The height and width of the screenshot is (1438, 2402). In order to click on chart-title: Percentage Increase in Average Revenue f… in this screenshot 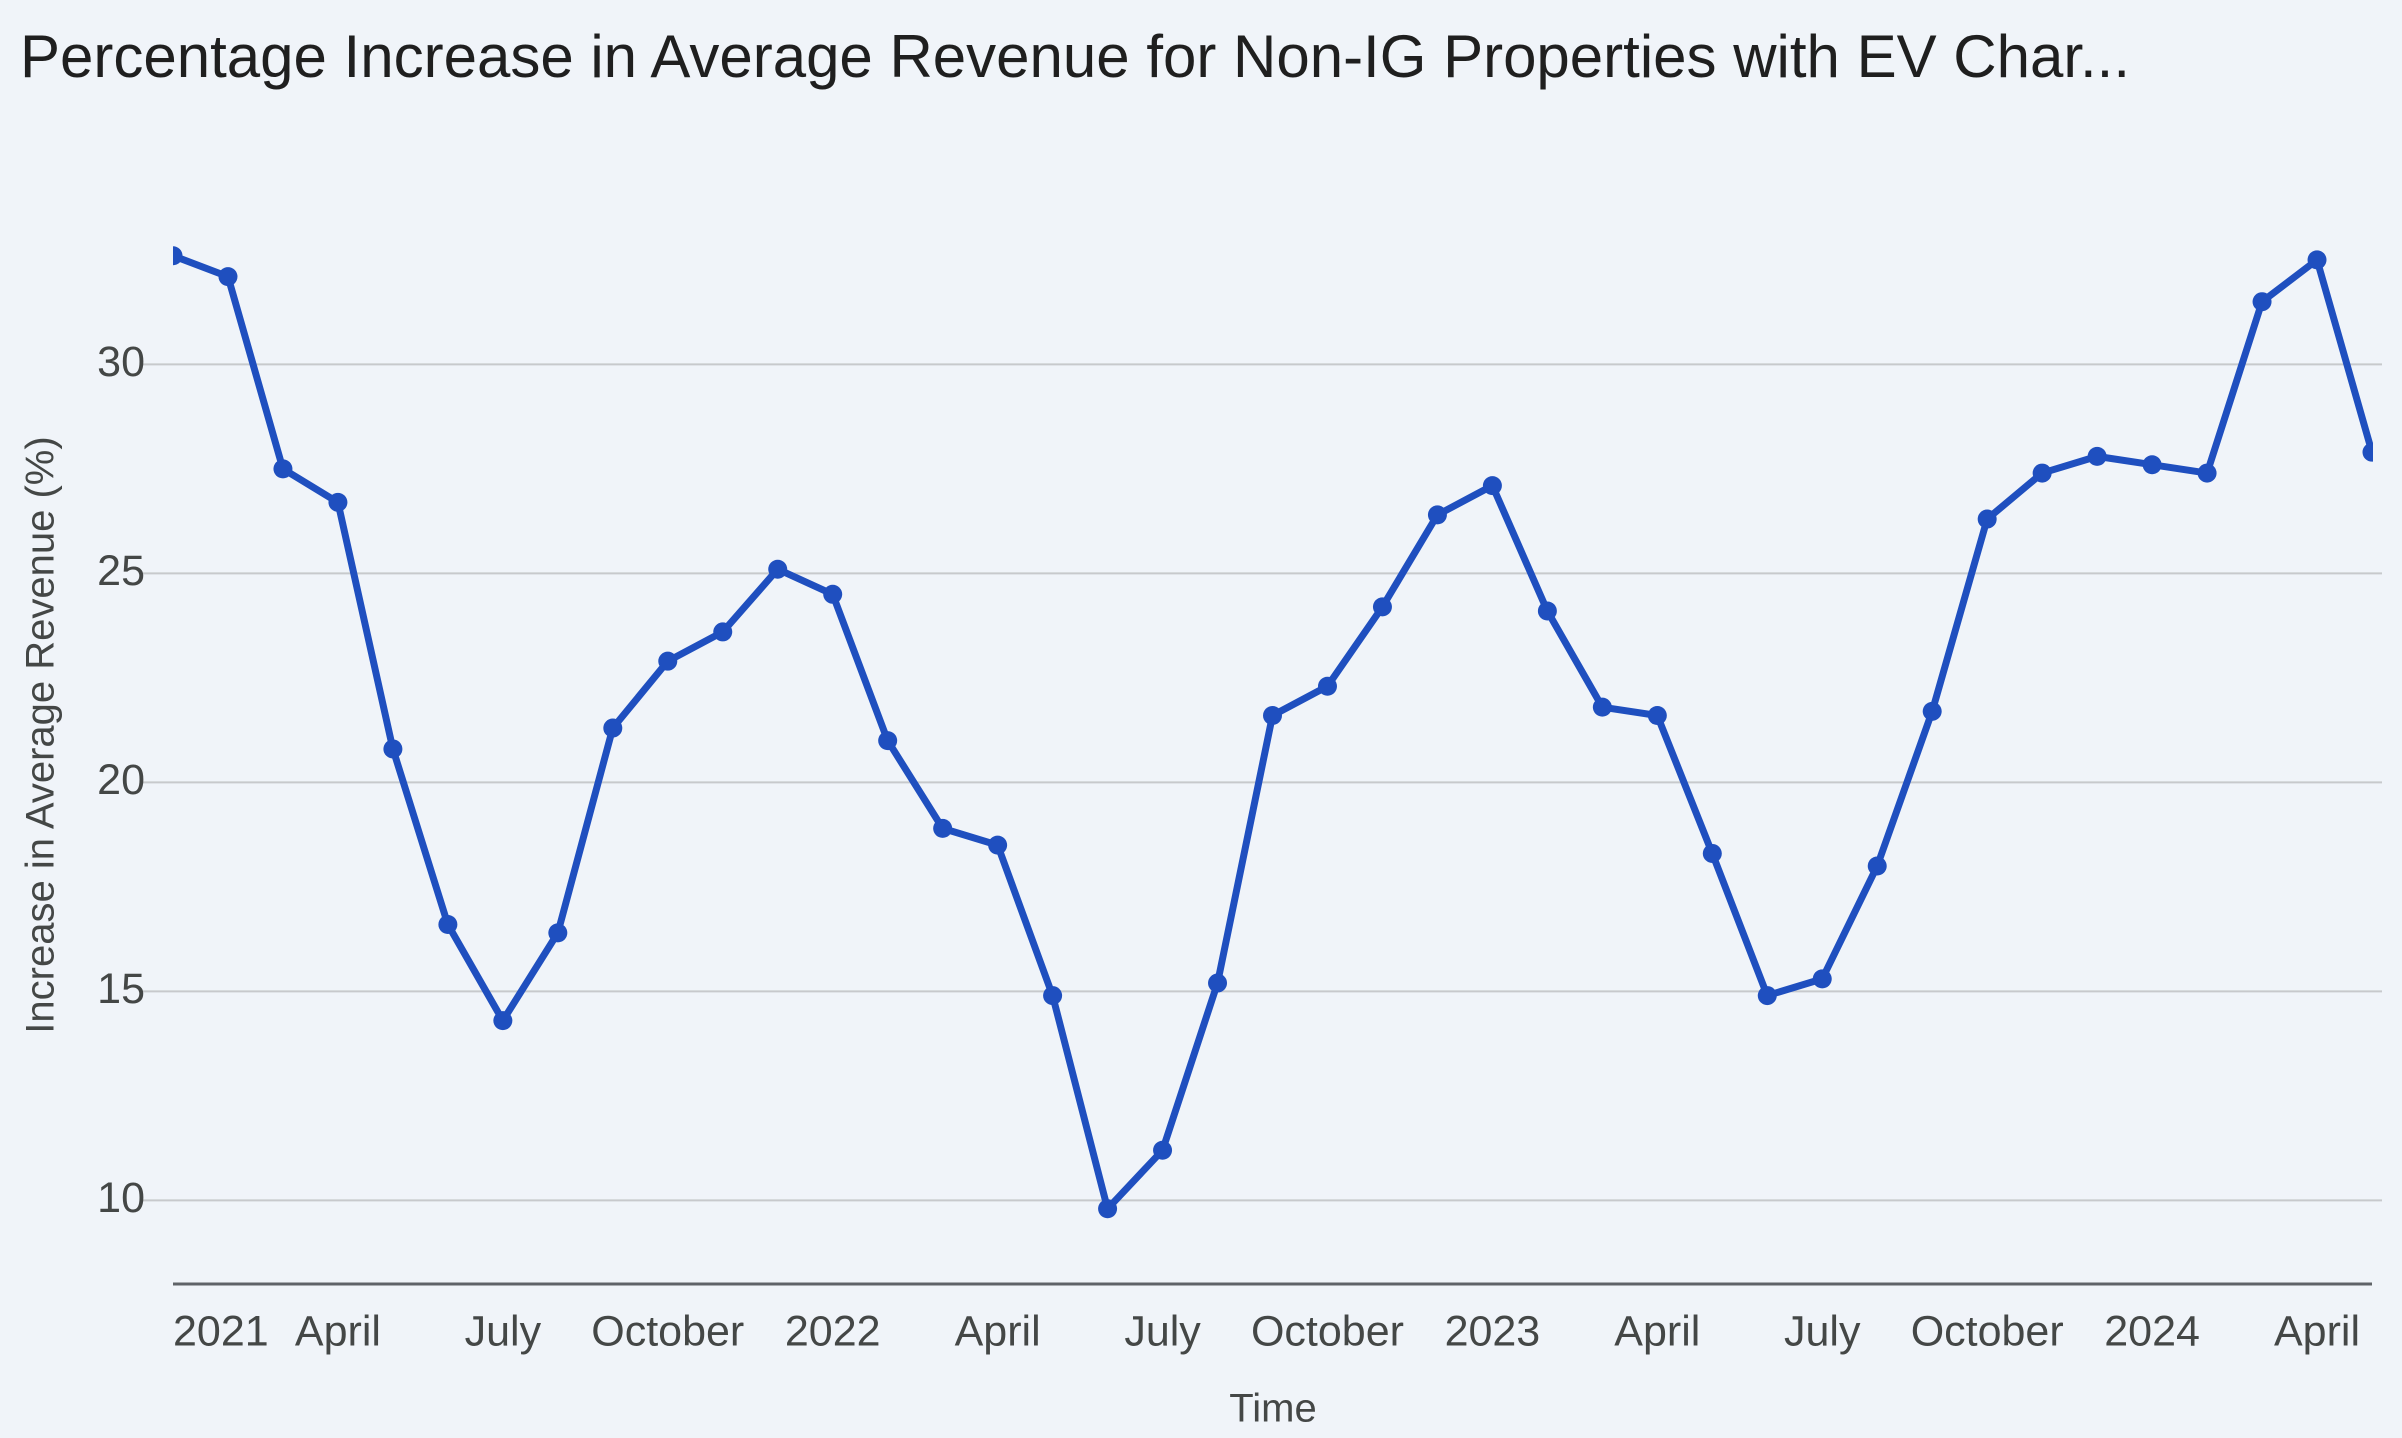, I will do `click(1075, 56)`.